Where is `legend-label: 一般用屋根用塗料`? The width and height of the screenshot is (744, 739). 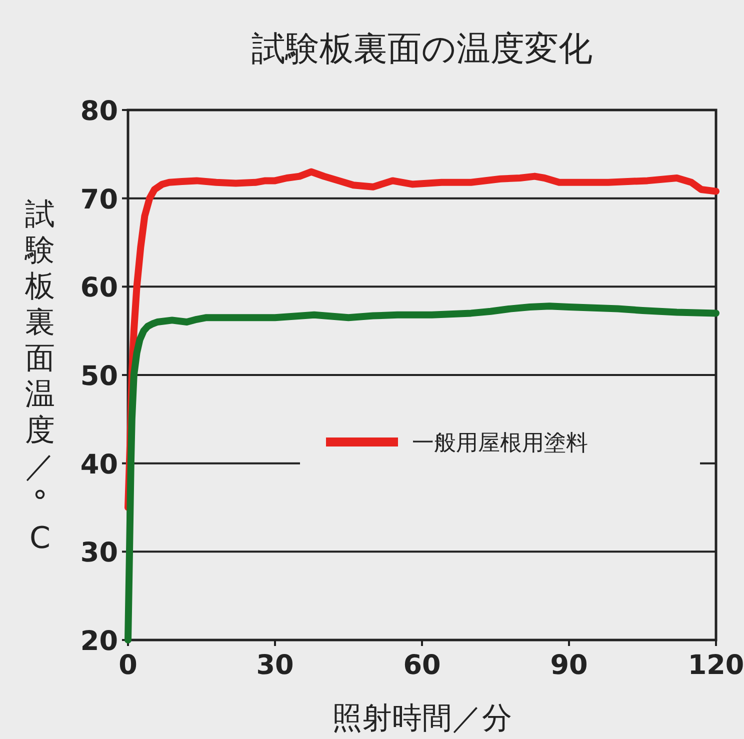 legend-label: 一般用屋根用塗料 is located at coordinates (500, 443).